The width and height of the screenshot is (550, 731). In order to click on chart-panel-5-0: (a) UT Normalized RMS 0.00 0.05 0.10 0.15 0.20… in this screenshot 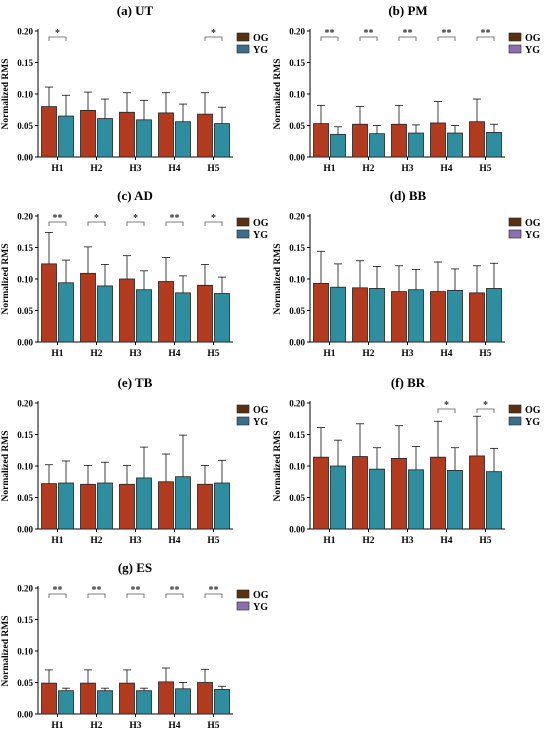, I will do `click(135, 88)`.